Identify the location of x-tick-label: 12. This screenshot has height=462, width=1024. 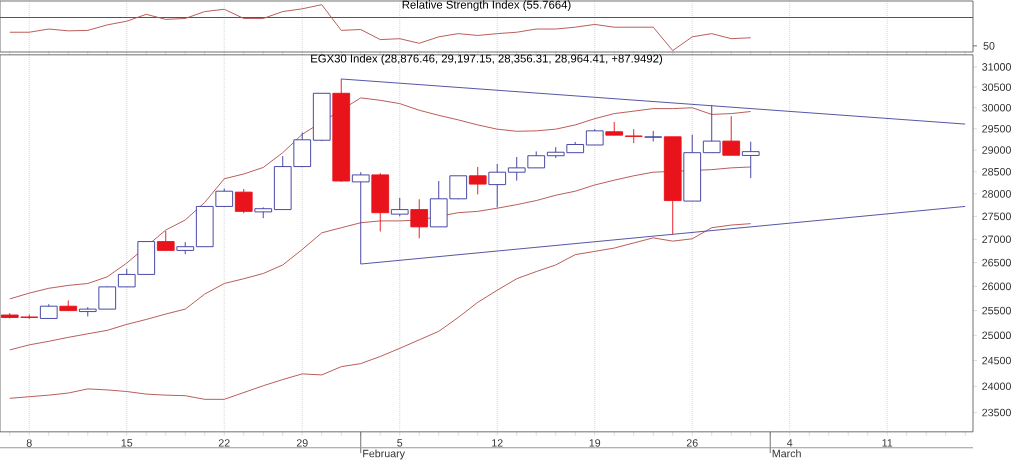
(497, 443).